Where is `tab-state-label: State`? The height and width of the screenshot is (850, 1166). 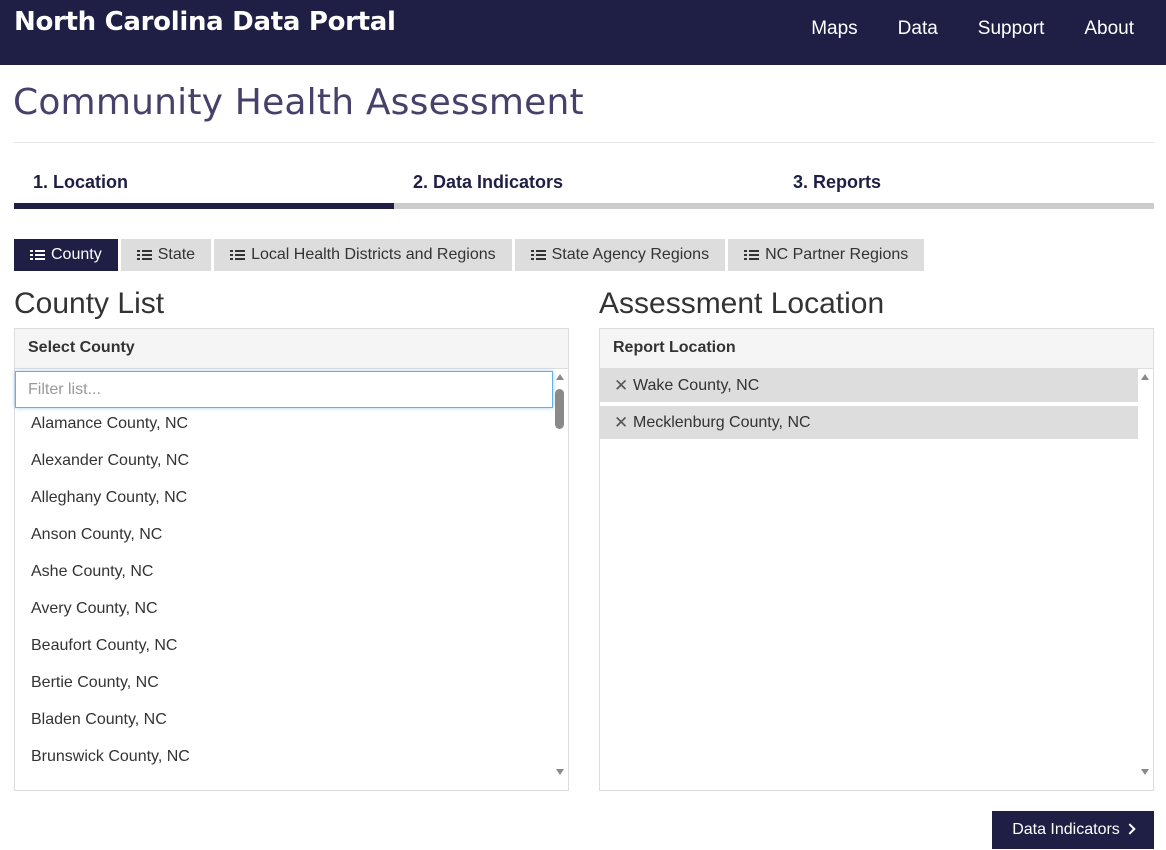 tab-state-label: State is located at coordinates (176, 254).